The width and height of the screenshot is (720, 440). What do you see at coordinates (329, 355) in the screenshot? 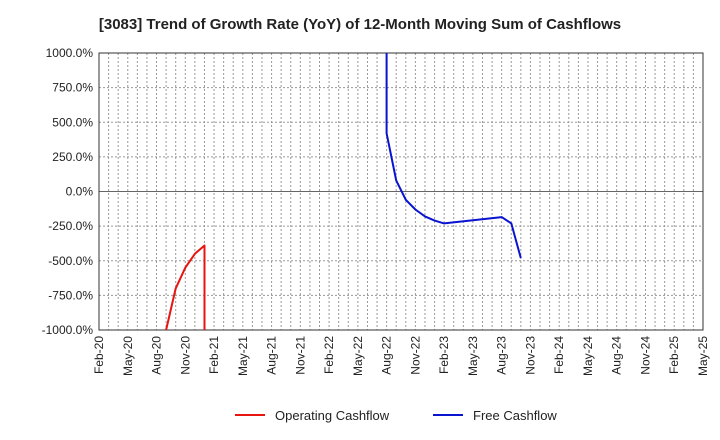
I see `x-tick-label: Feb-22` at bounding box center [329, 355].